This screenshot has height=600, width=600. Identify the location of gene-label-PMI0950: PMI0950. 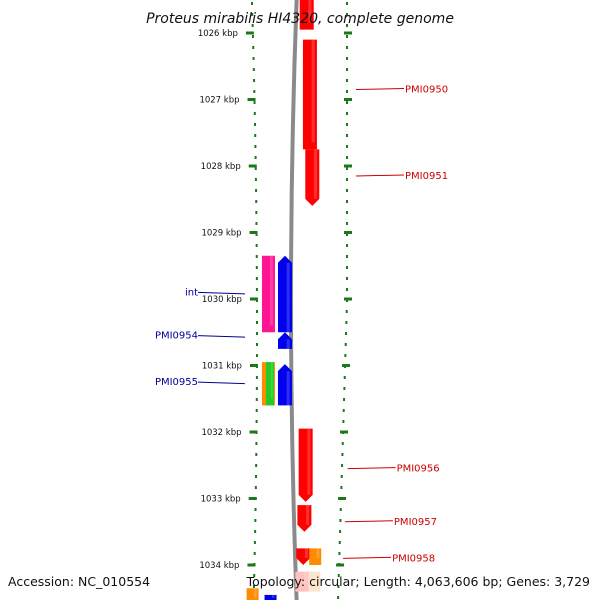
(401, 90).